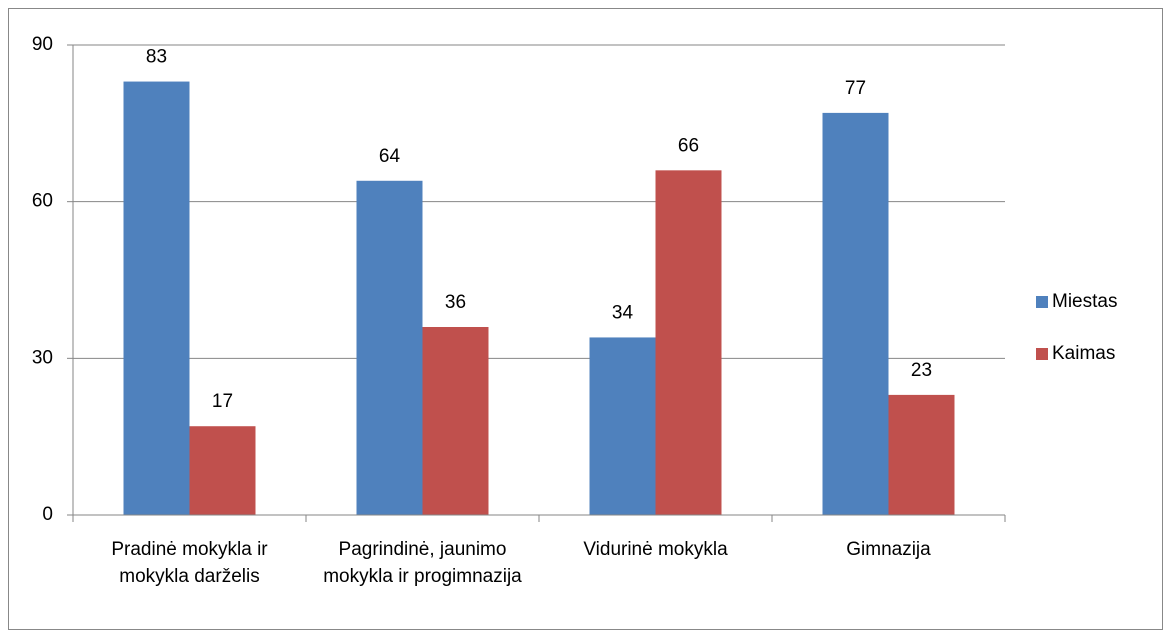  Describe the element at coordinates (455, 302) in the screenshot. I see `data-label: 36` at that location.